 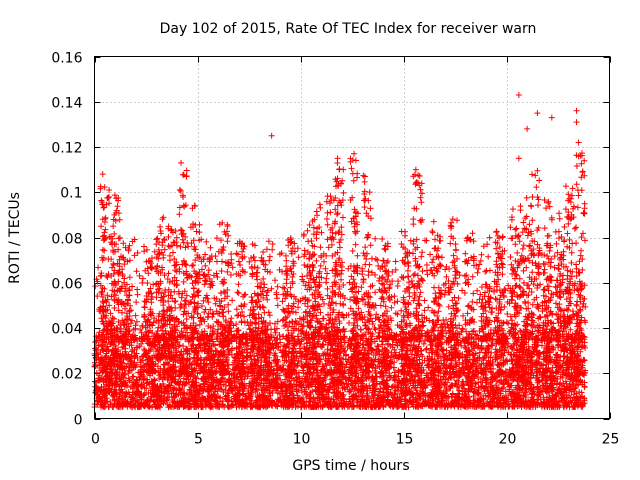 I want to click on x-tick-label: 20, so click(x=508, y=440).